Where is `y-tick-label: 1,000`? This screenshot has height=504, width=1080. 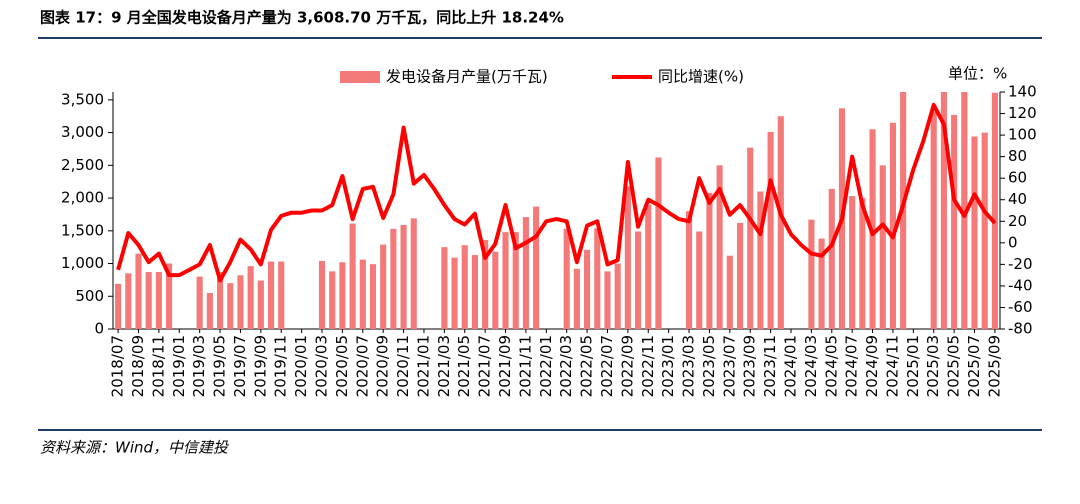 y-tick-label: 1,000 is located at coordinates (82, 263).